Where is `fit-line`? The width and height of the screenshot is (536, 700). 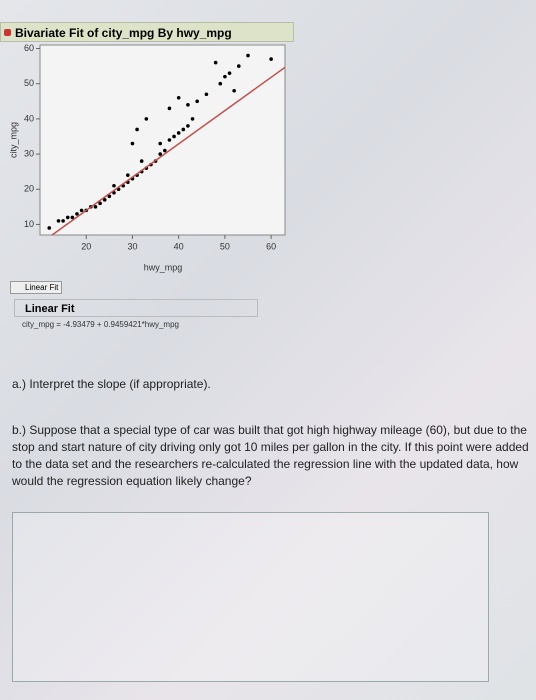 fit-line is located at coordinates (167, 150).